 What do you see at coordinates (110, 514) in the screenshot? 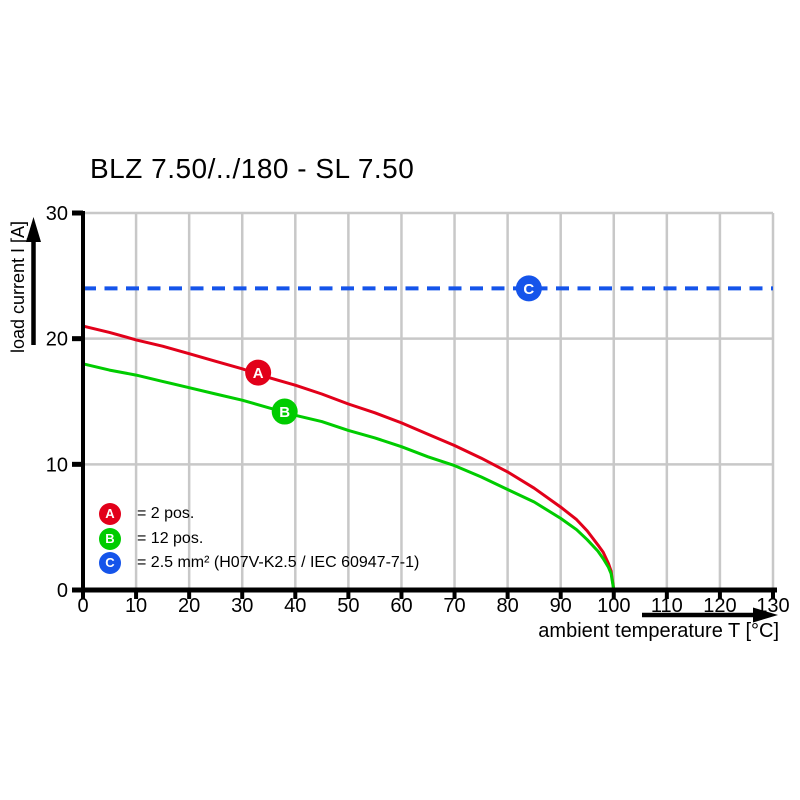
I see `legend-badge-a-icon: A` at bounding box center [110, 514].